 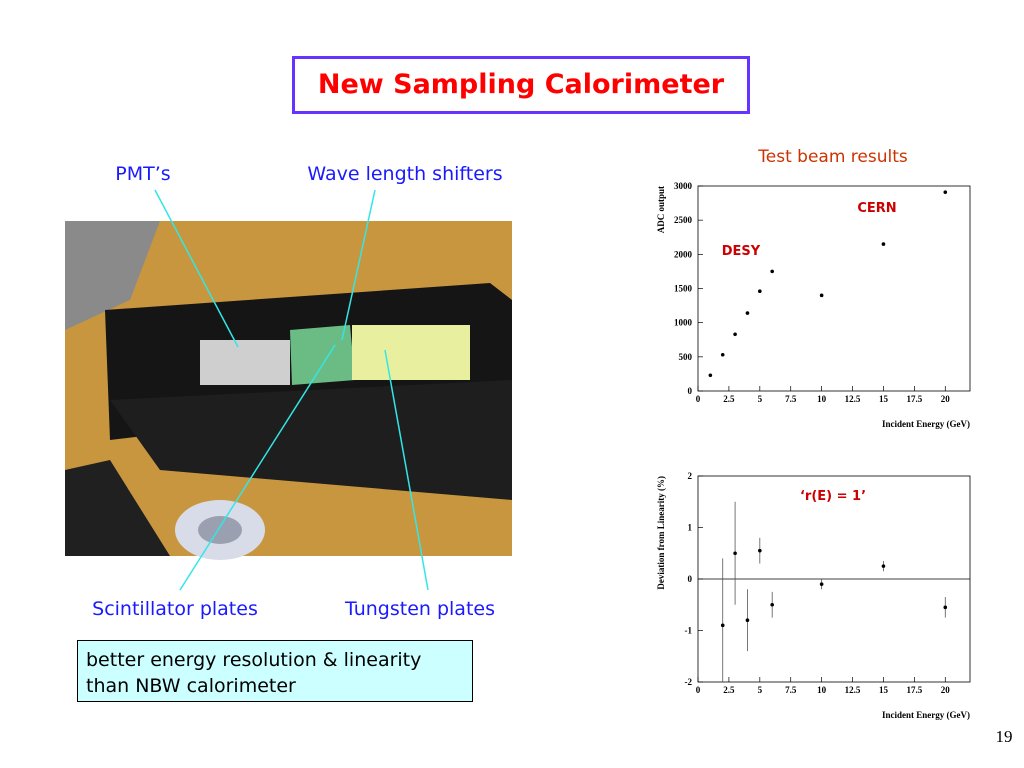 What do you see at coordinates (683, 323) in the screenshot?
I see `y-tick-label: 1000` at bounding box center [683, 323].